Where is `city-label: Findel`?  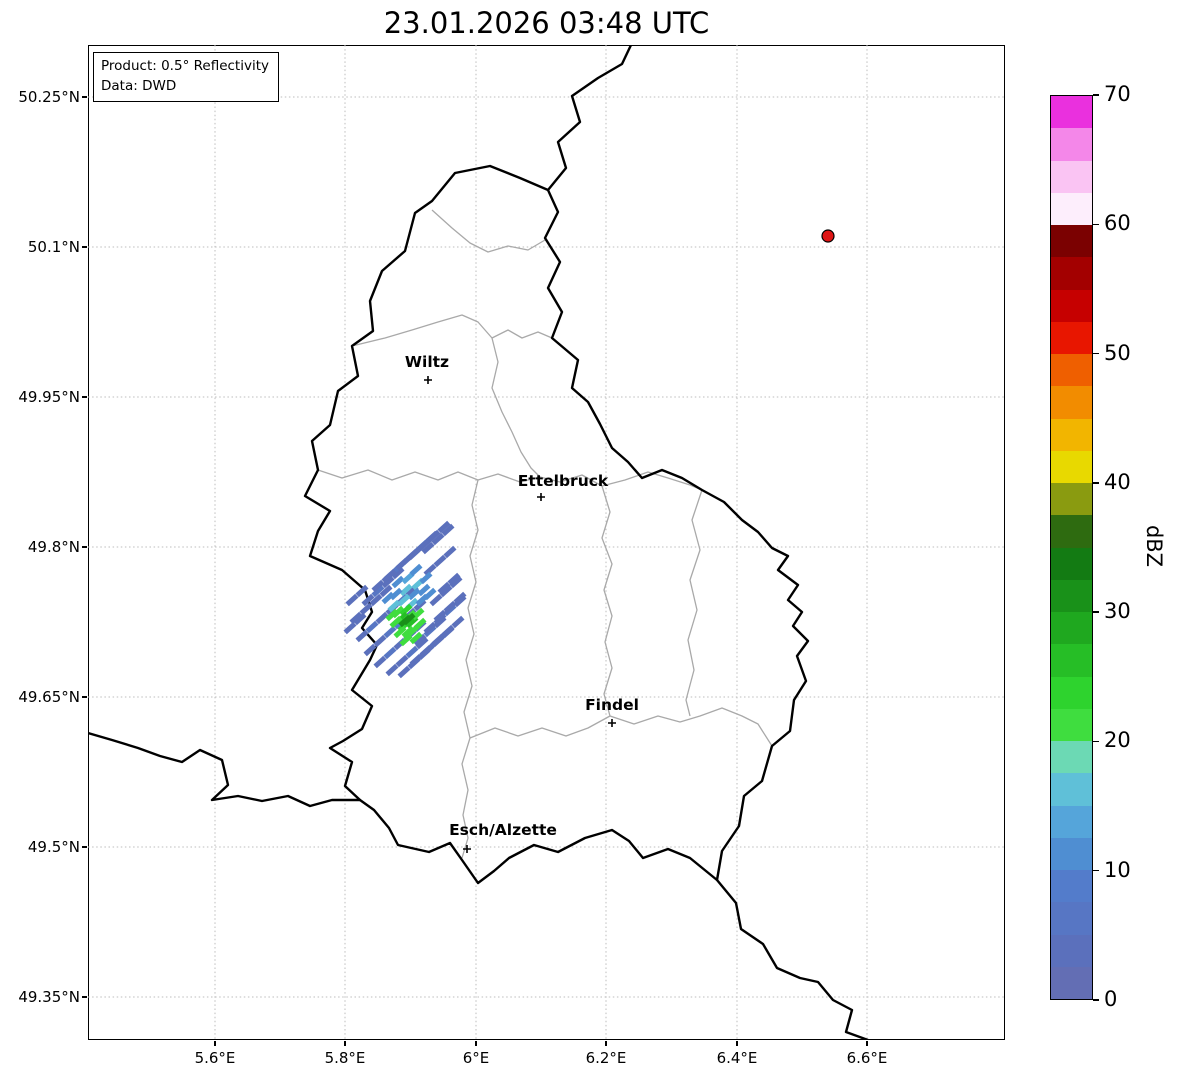 city-label: Findel is located at coordinates (612, 705).